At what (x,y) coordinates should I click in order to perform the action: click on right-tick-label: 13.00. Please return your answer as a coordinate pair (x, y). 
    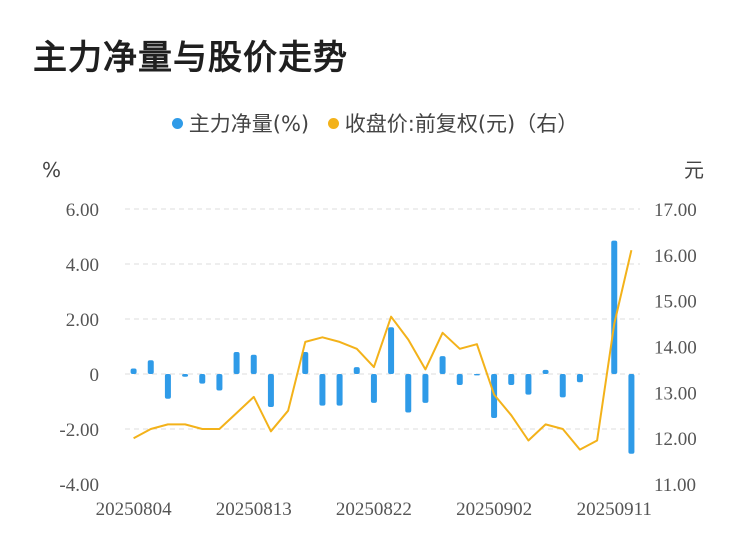
    Looking at the image, I should click on (675, 393).